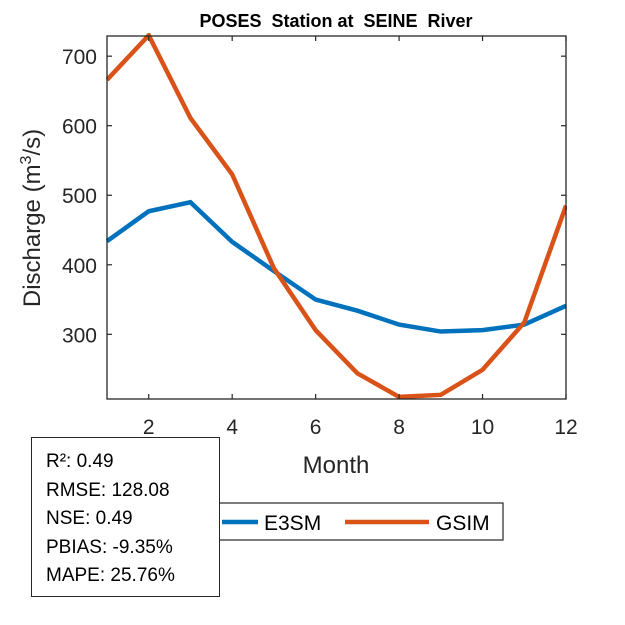 The width and height of the screenshot is (625, 625). I want to click on stat-pbias: PBIAS: -9.35%, so click(109, 547).